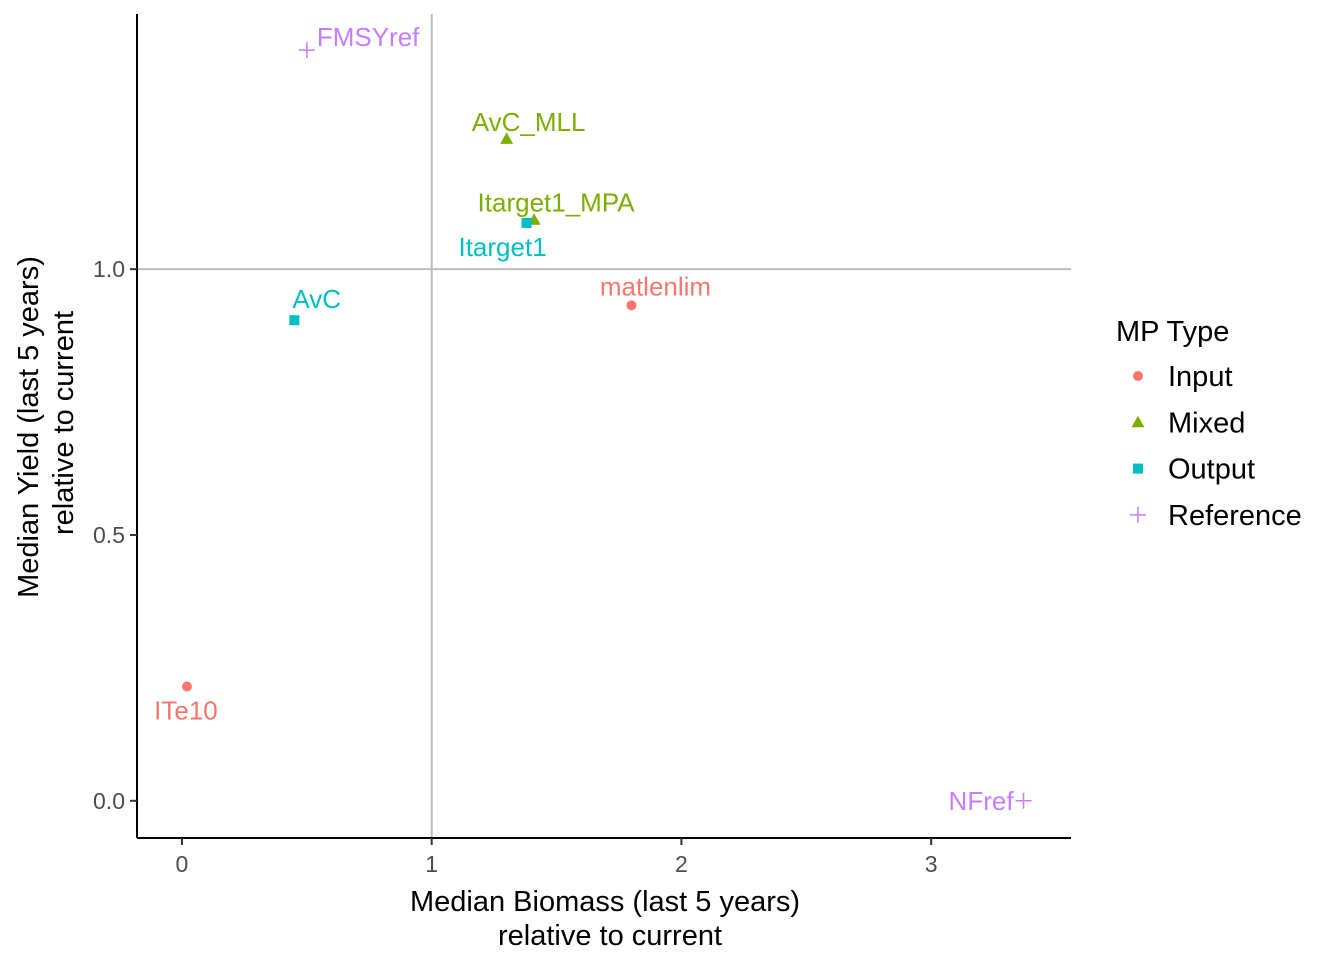  I want to click on x-axis-title-line1: Median Biomass (last 5 years), so click(605, 902).